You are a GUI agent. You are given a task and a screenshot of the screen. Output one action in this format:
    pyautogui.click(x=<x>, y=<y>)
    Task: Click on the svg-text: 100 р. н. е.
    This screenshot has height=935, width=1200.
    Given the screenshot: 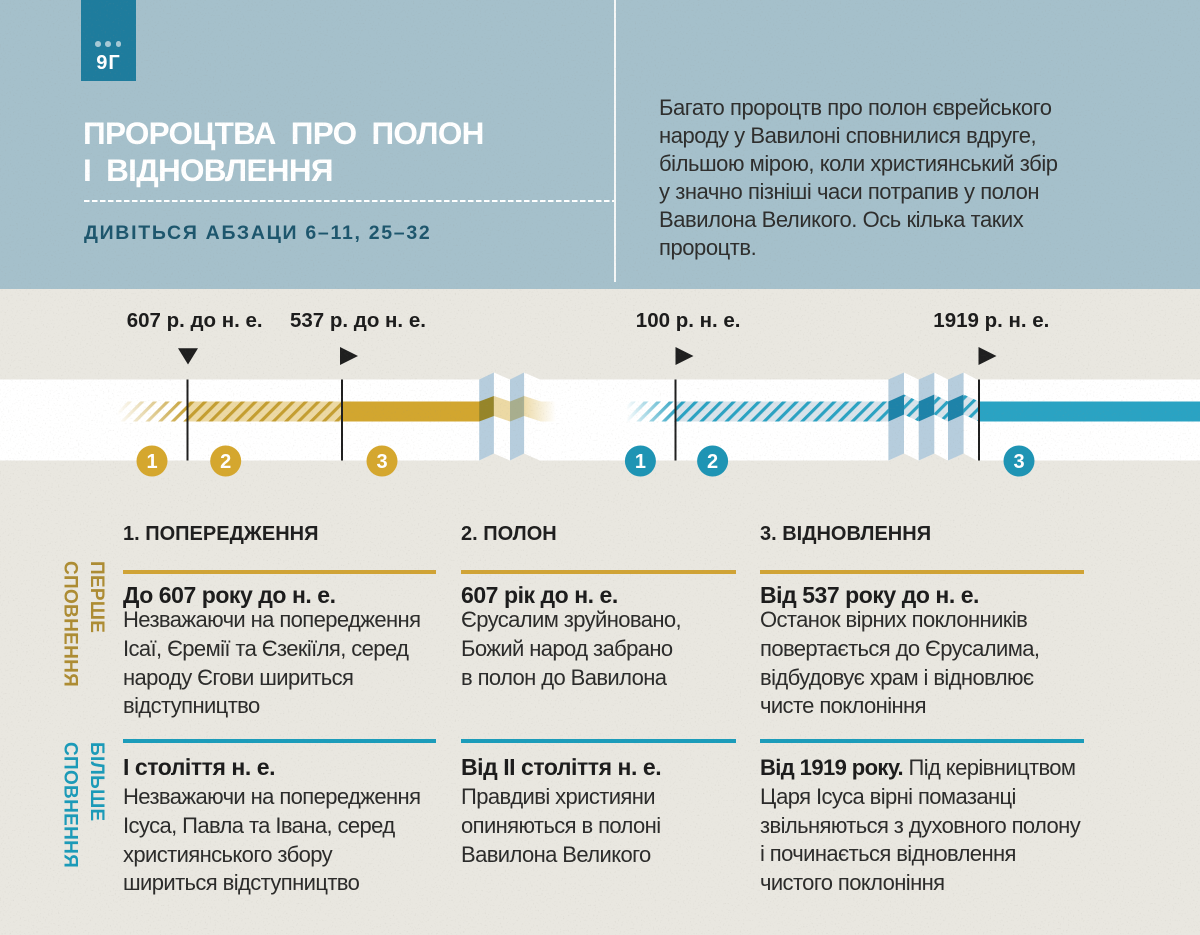 What is the action you would take?
    pyautogui.click(x=688, y=320)
    